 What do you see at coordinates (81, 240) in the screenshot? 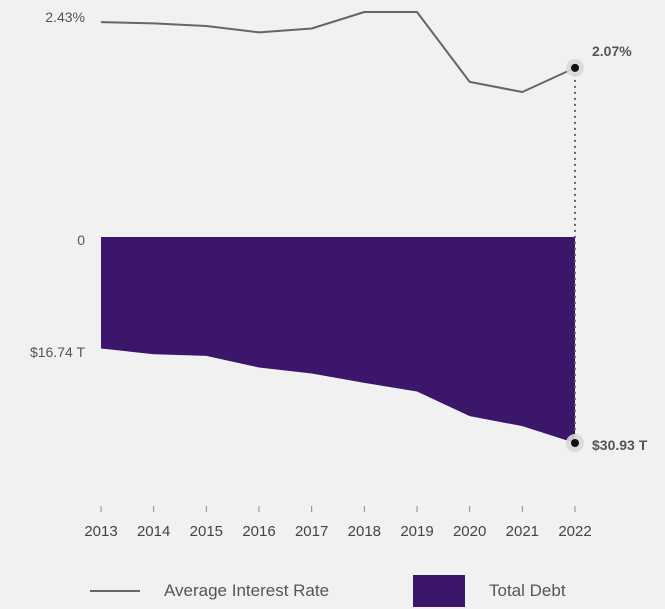
I see `debt-zero-label: 0` at bounding box center [81, 240].